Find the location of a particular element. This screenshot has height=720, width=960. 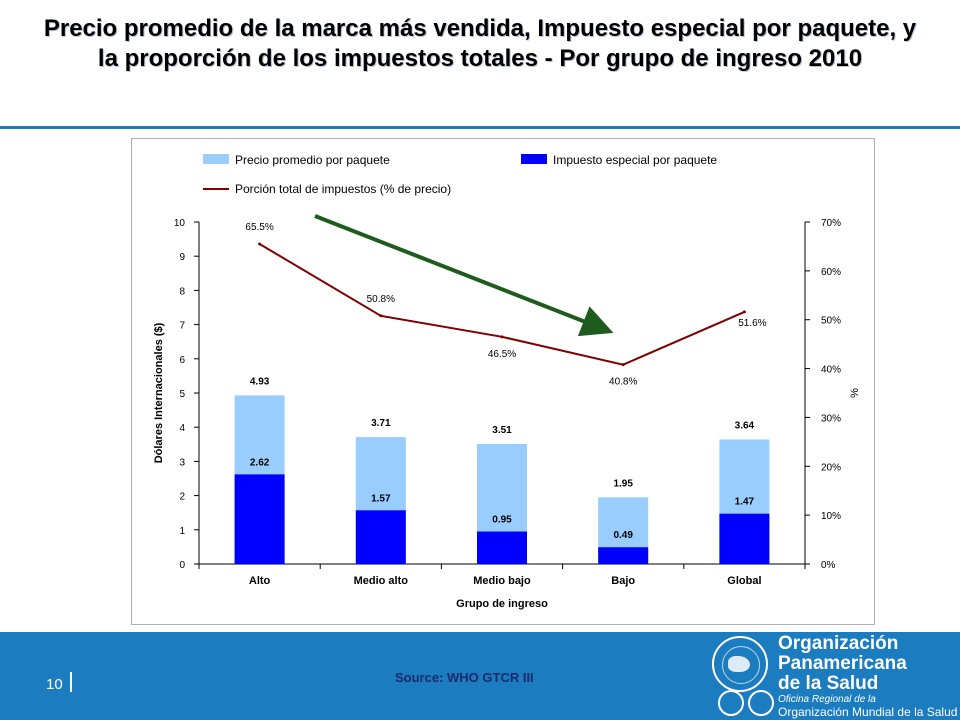

org-name-line1: Organización is located at coordinates (838, 643).